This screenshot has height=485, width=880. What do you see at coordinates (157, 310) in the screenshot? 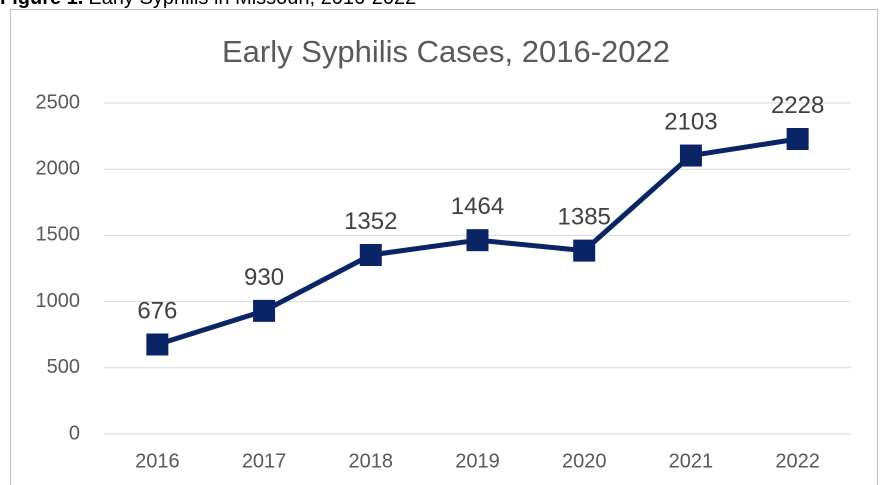
I see `data-label: 676` at bounding box center [157, 310].